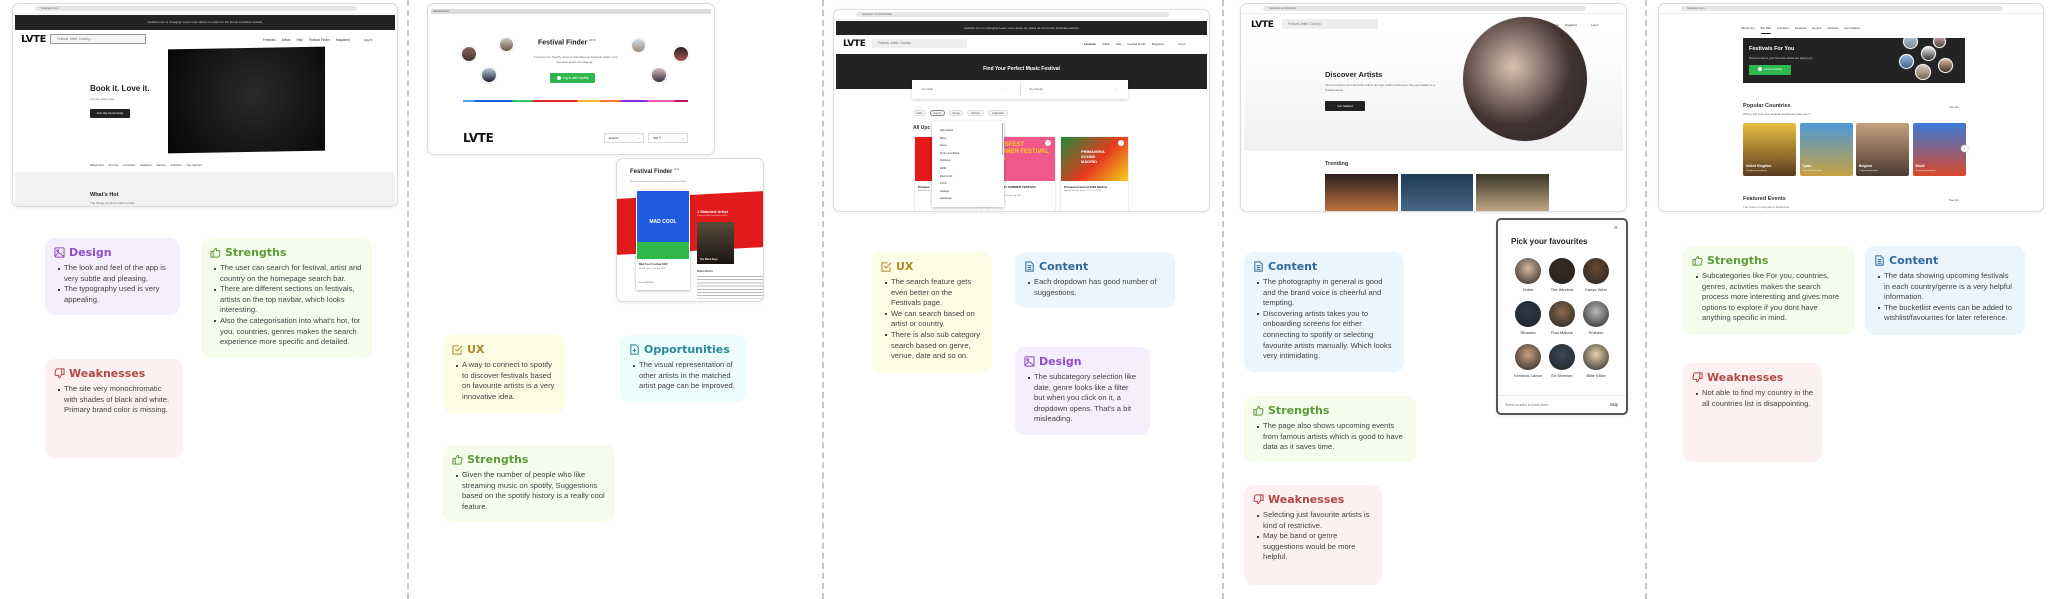  I want to click on genre-option: Drum and Bass, so click(950, 152).